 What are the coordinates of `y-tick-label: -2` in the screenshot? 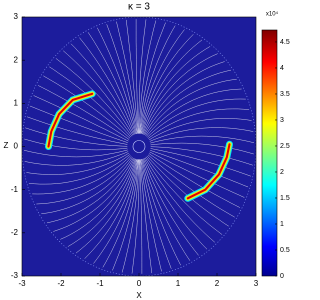 It's located at (15, 232).